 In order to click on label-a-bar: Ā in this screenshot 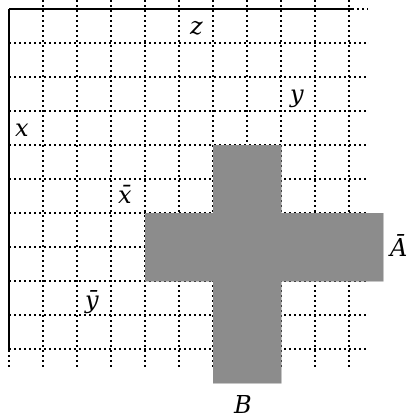, I will do `click(397, 248)`.